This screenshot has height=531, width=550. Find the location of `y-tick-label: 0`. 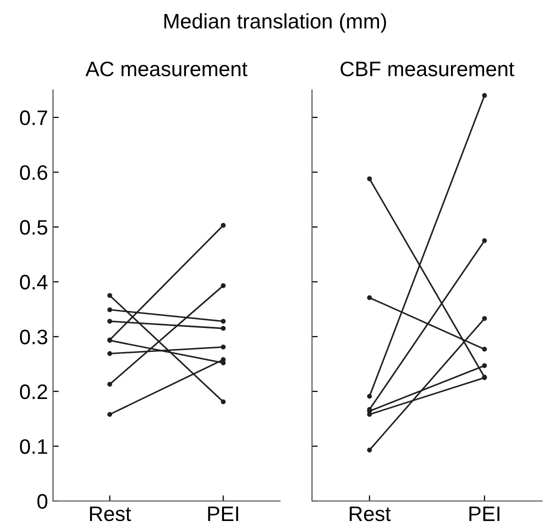

y-tick-label: 0 is located at coordinates (42, 501).